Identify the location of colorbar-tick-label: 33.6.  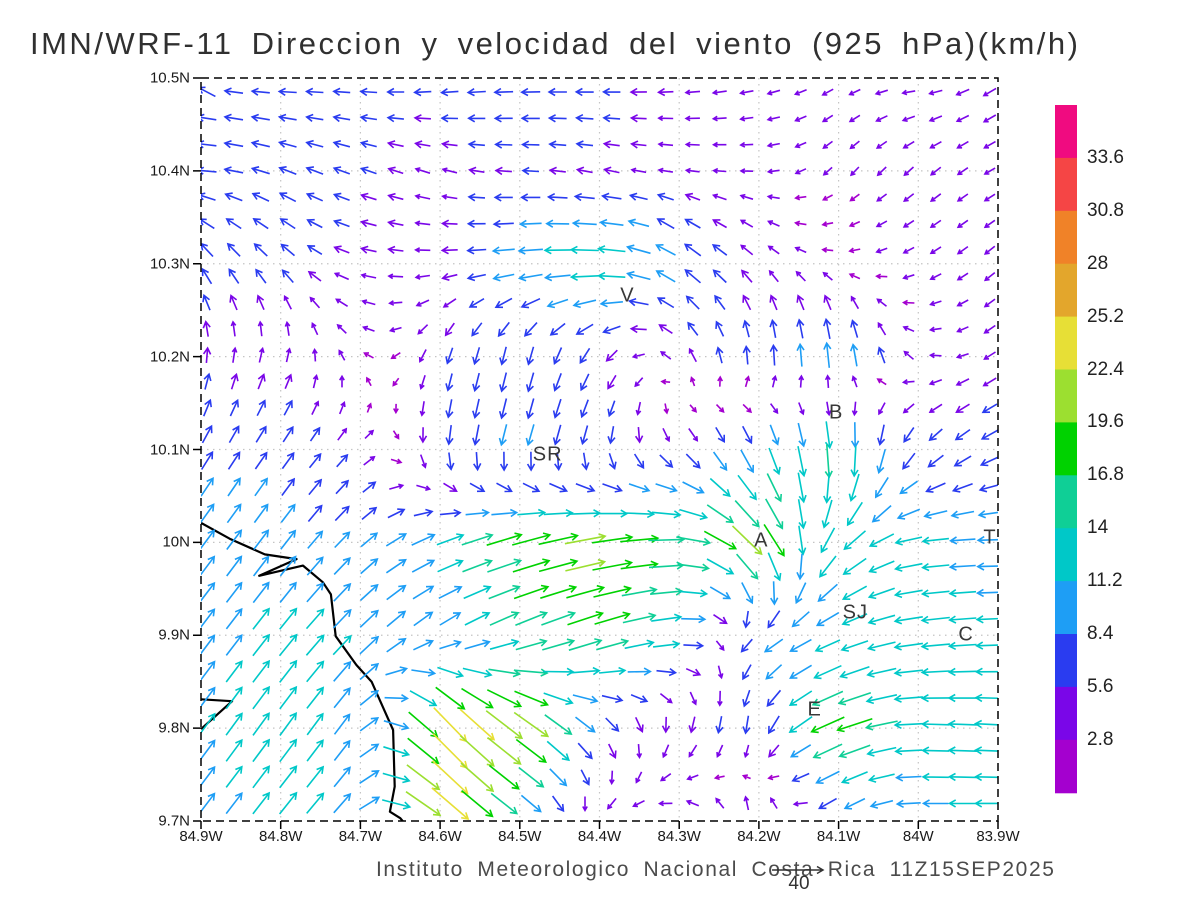
(1105, 157).